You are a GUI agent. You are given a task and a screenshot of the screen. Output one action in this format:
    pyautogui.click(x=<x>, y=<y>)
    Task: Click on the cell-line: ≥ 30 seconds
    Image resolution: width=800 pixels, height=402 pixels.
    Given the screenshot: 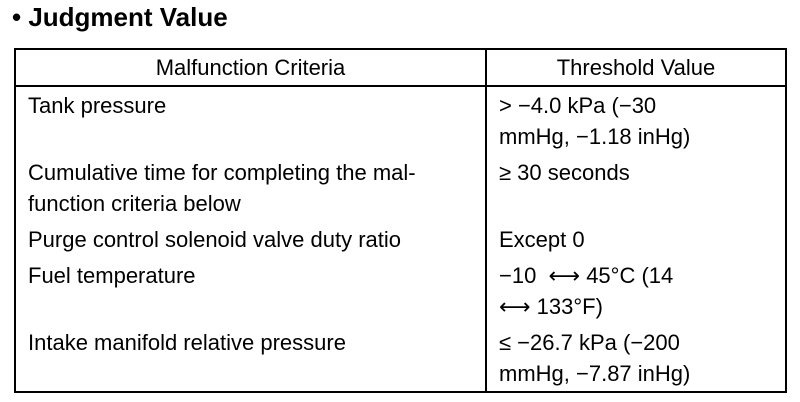 What is the action you would take?
    pyautogui.click(x=564, y=172)
    